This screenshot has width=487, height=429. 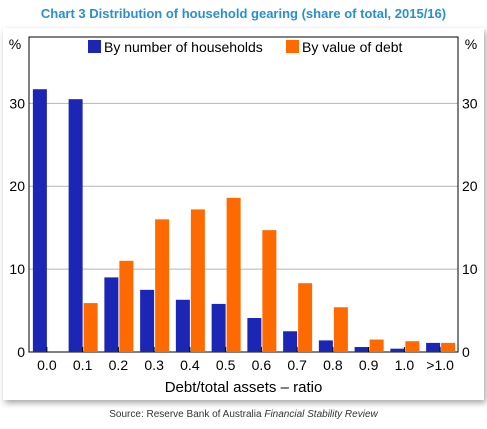 What do you see at coordinates (466, 352) in the screenshot?
I see `y-tick-label-right: 0` at bounding box center [466, 352].